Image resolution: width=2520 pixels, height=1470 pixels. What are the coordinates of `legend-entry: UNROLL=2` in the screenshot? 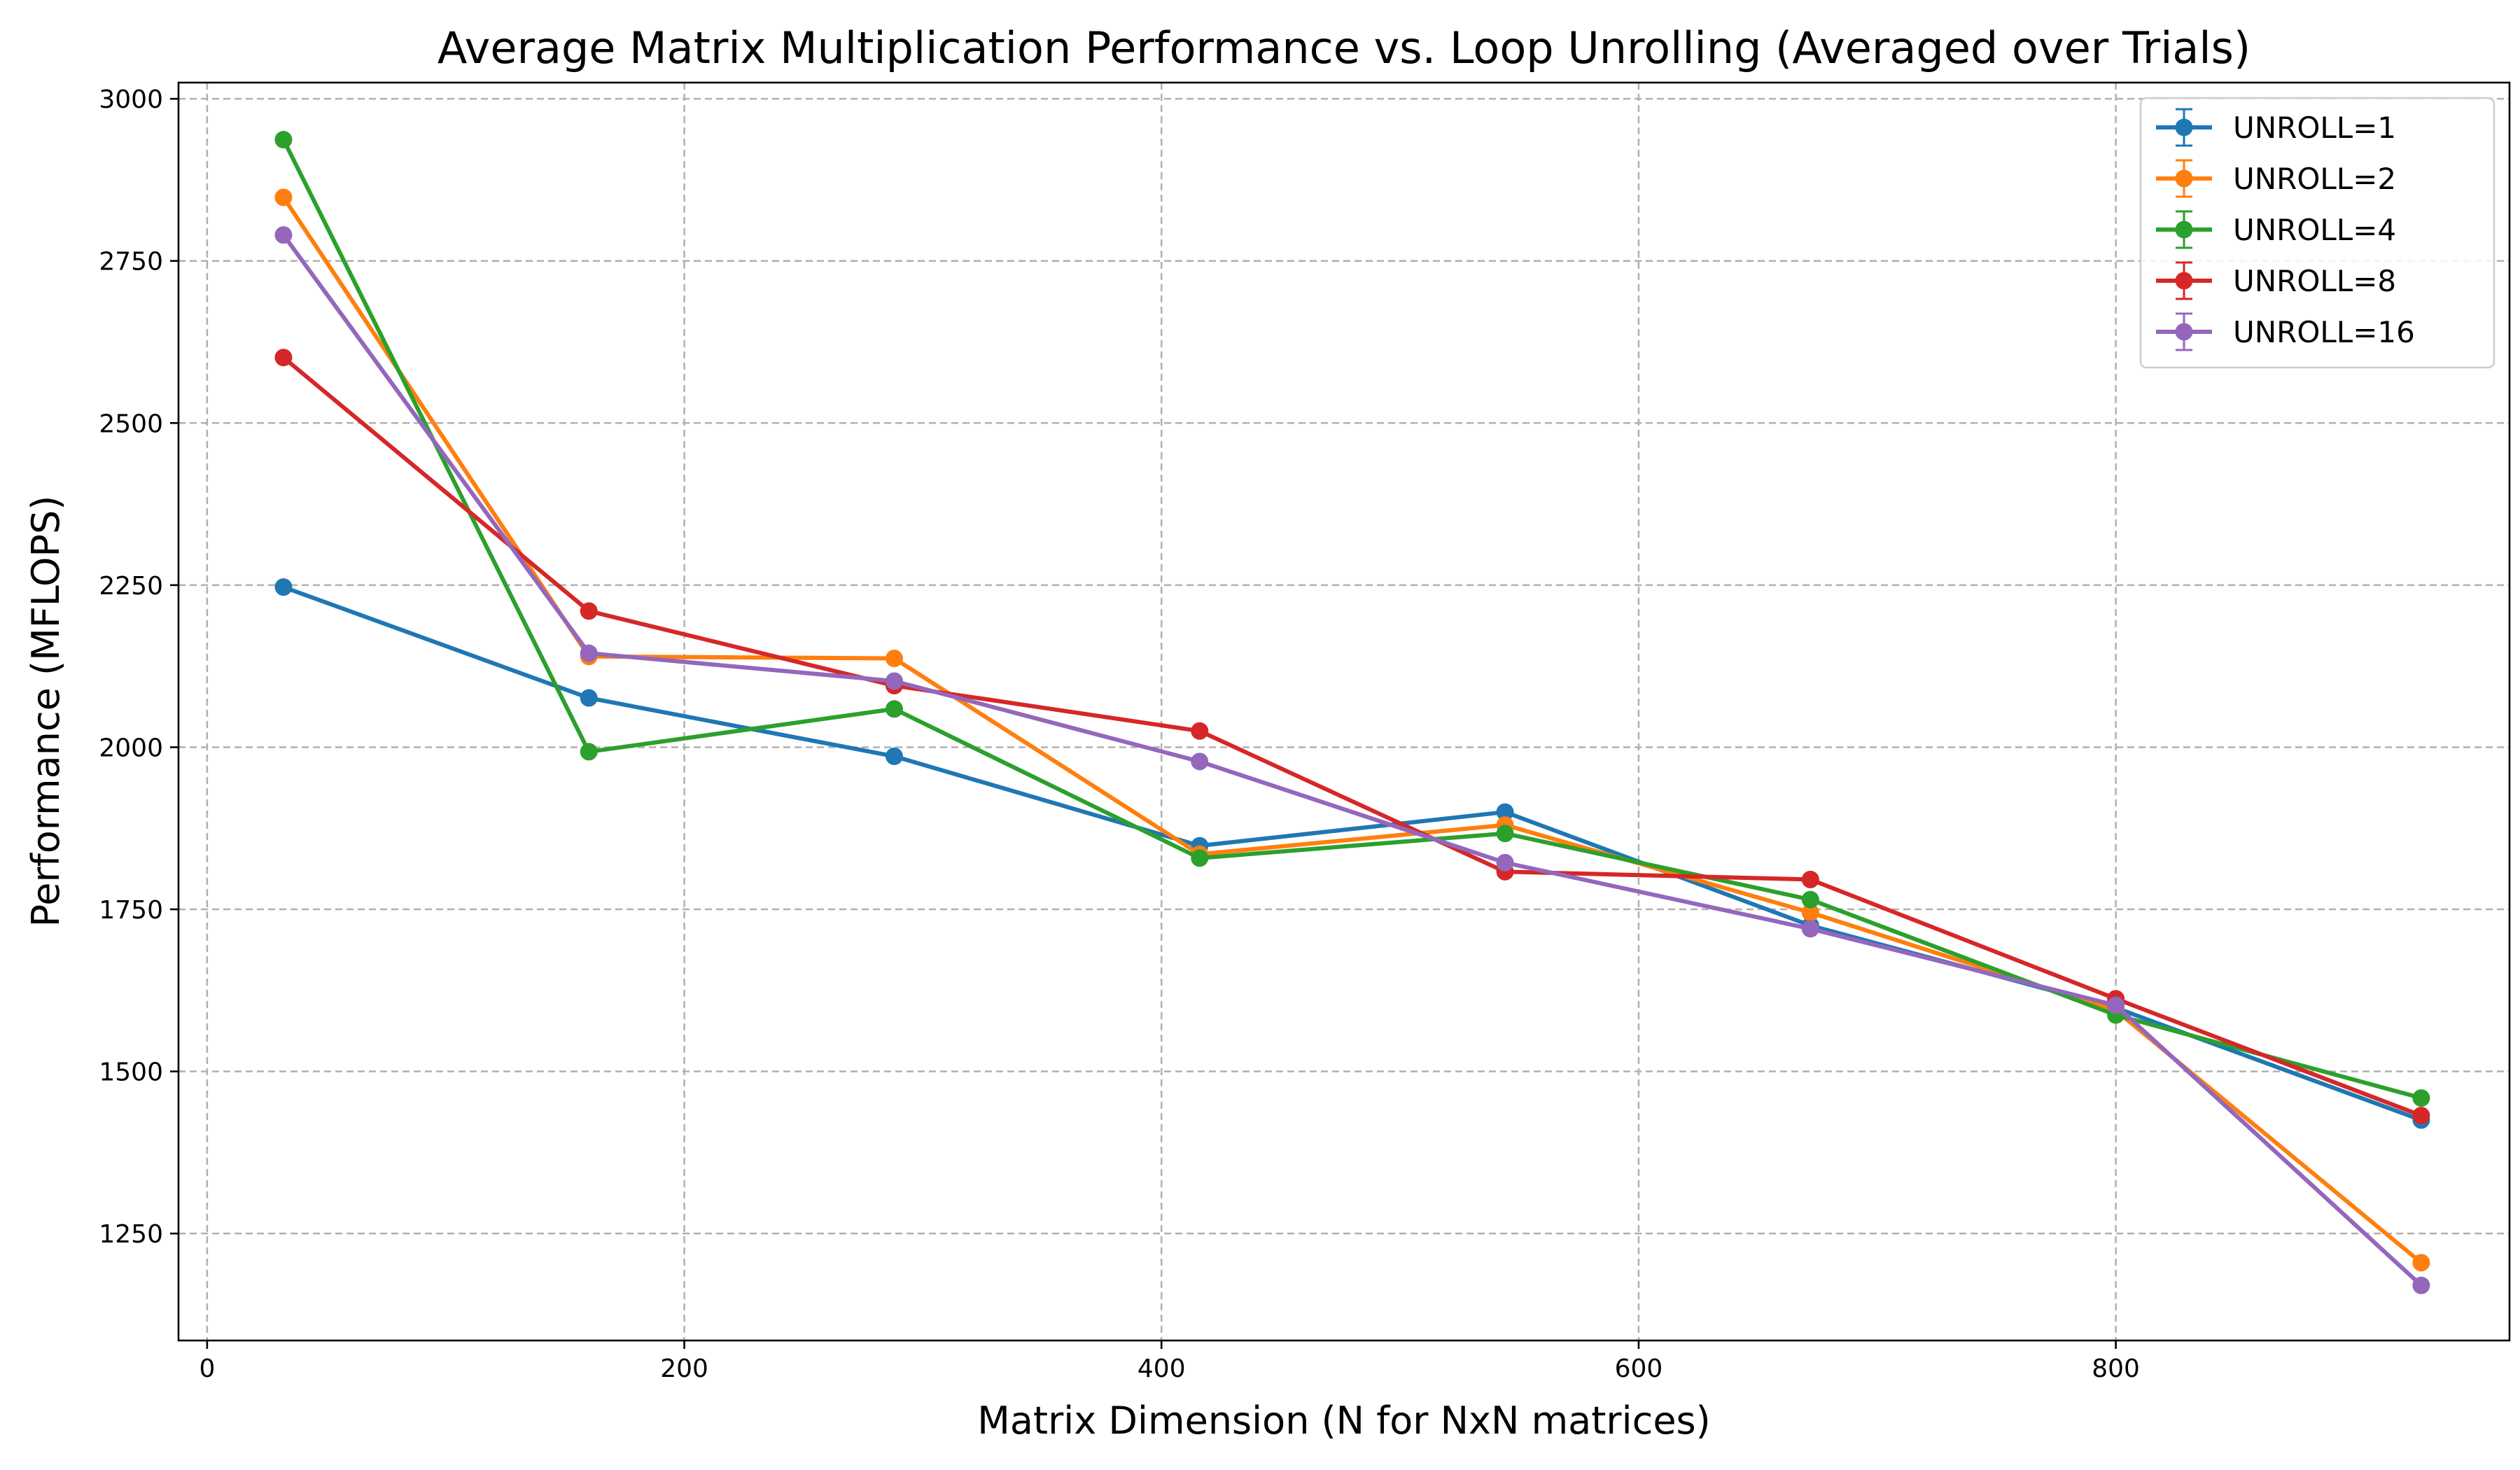 It's located at (2276, 178).